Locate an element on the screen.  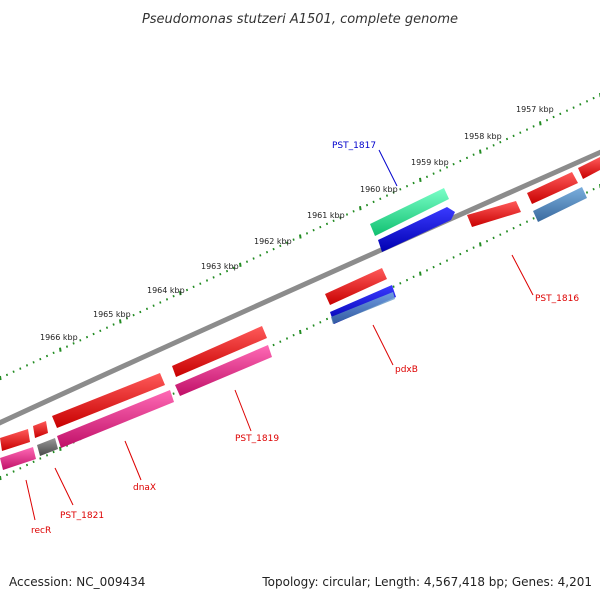
gene-label: PST_1821 is located at coordinates (82, 516).